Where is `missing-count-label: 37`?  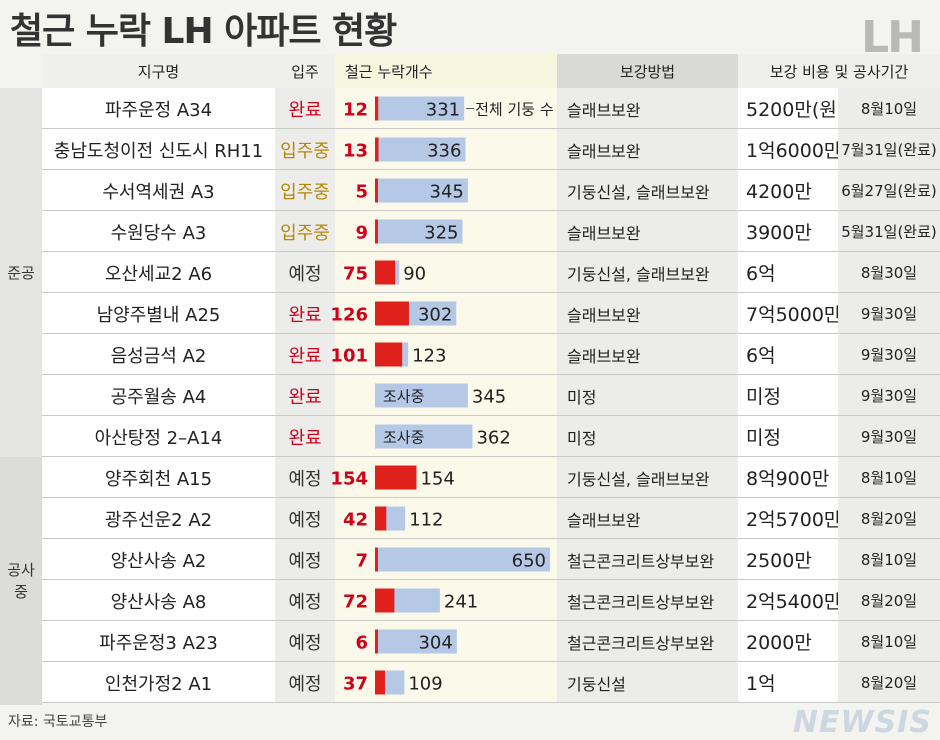
missing-count-label: 37 is located at coordinates (355, 684).